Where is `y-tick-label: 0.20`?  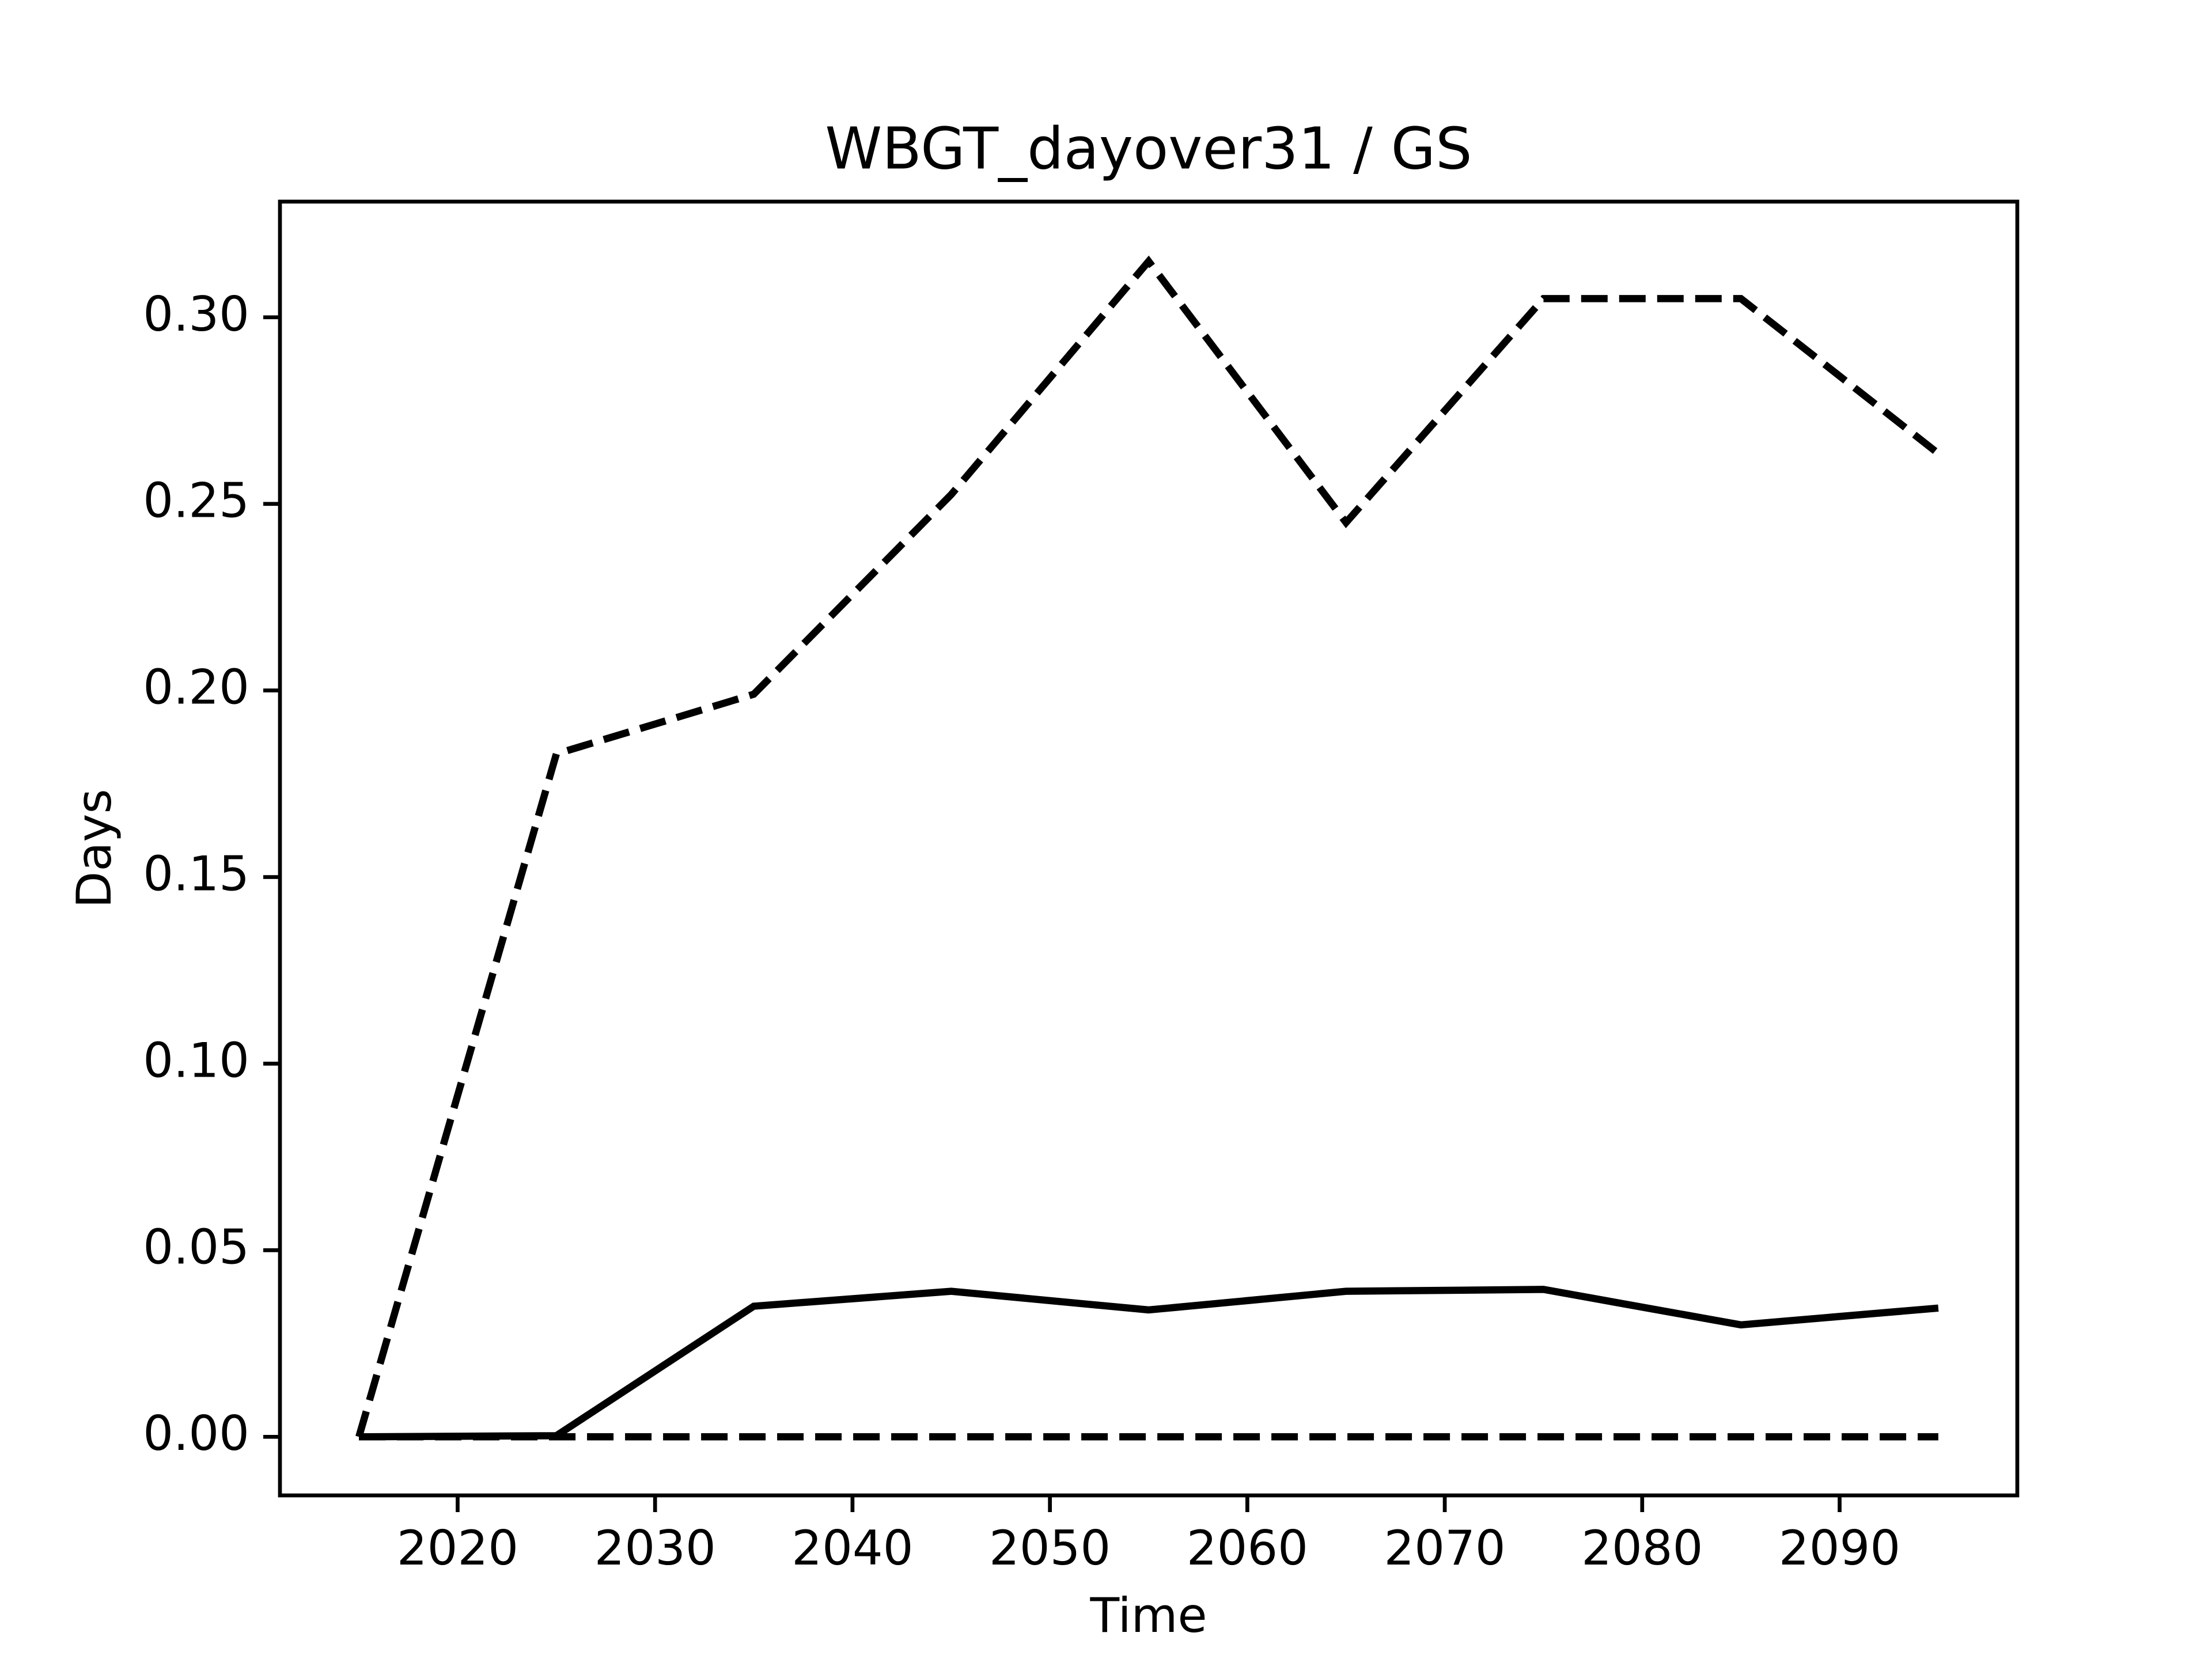
y-tick-label: 0.20 is located at coordinates (196, 687).